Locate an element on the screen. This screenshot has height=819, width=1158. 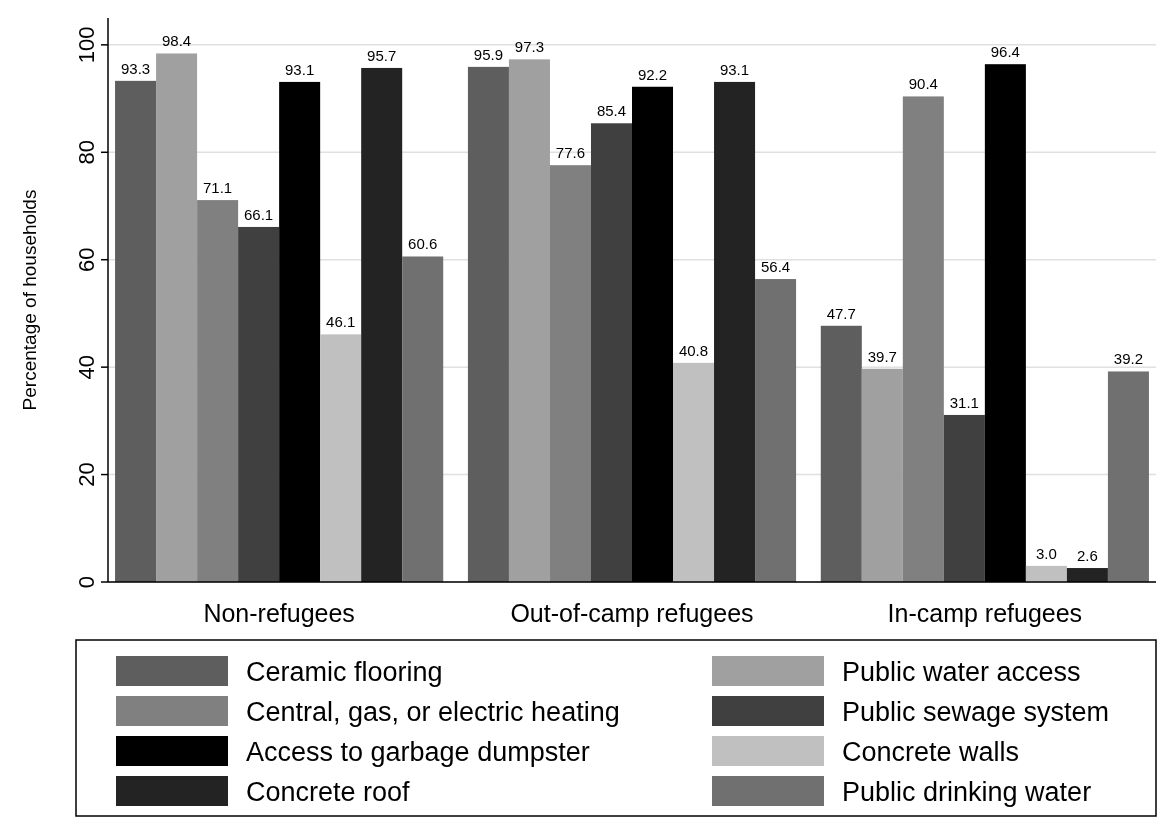
data-label: 95.7 is located at coordinates (382, 55).